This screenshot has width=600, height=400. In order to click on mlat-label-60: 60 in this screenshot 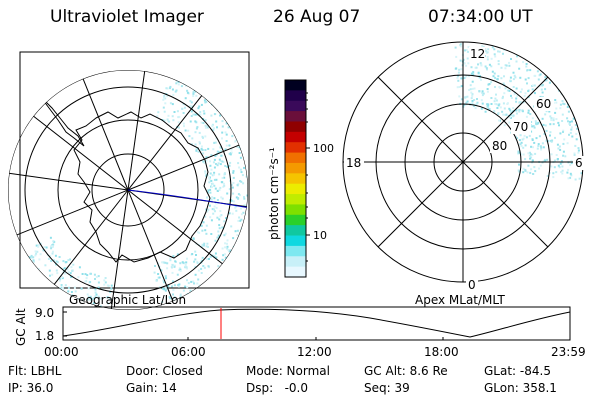, I will do `click(543, 104)`.